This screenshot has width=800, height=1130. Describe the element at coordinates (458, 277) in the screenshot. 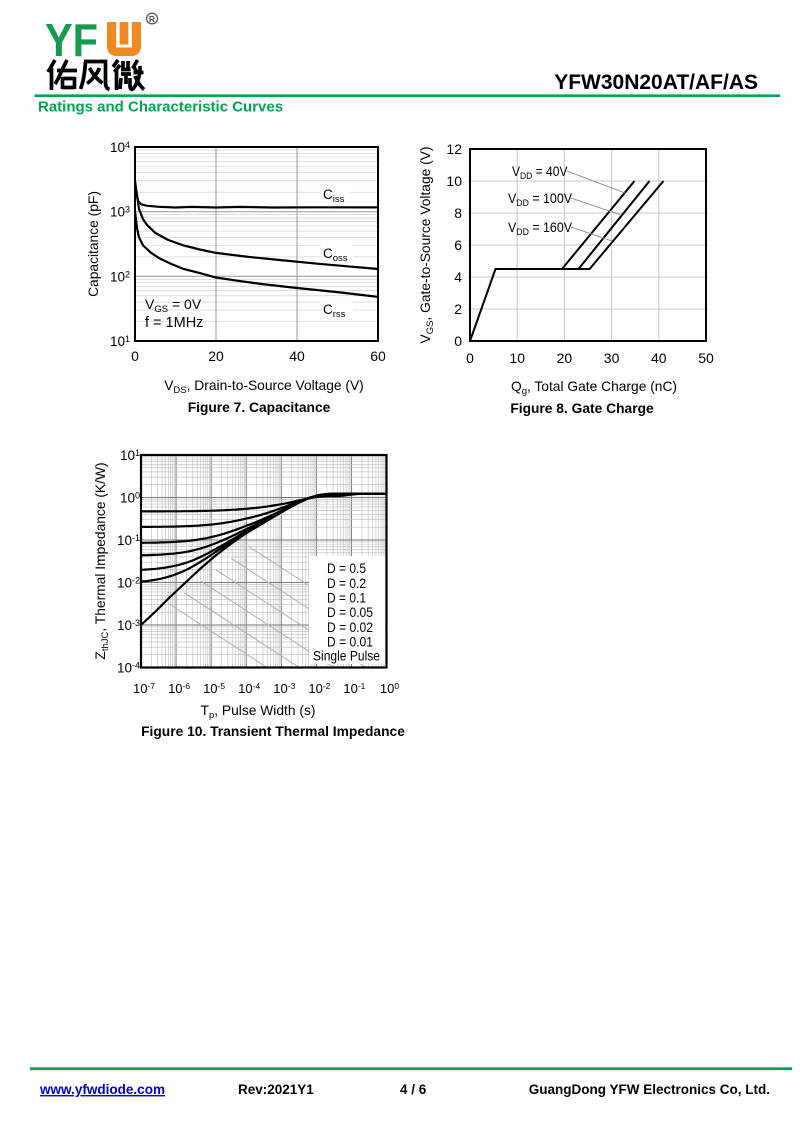

I see `svg-text: 4` at that location.